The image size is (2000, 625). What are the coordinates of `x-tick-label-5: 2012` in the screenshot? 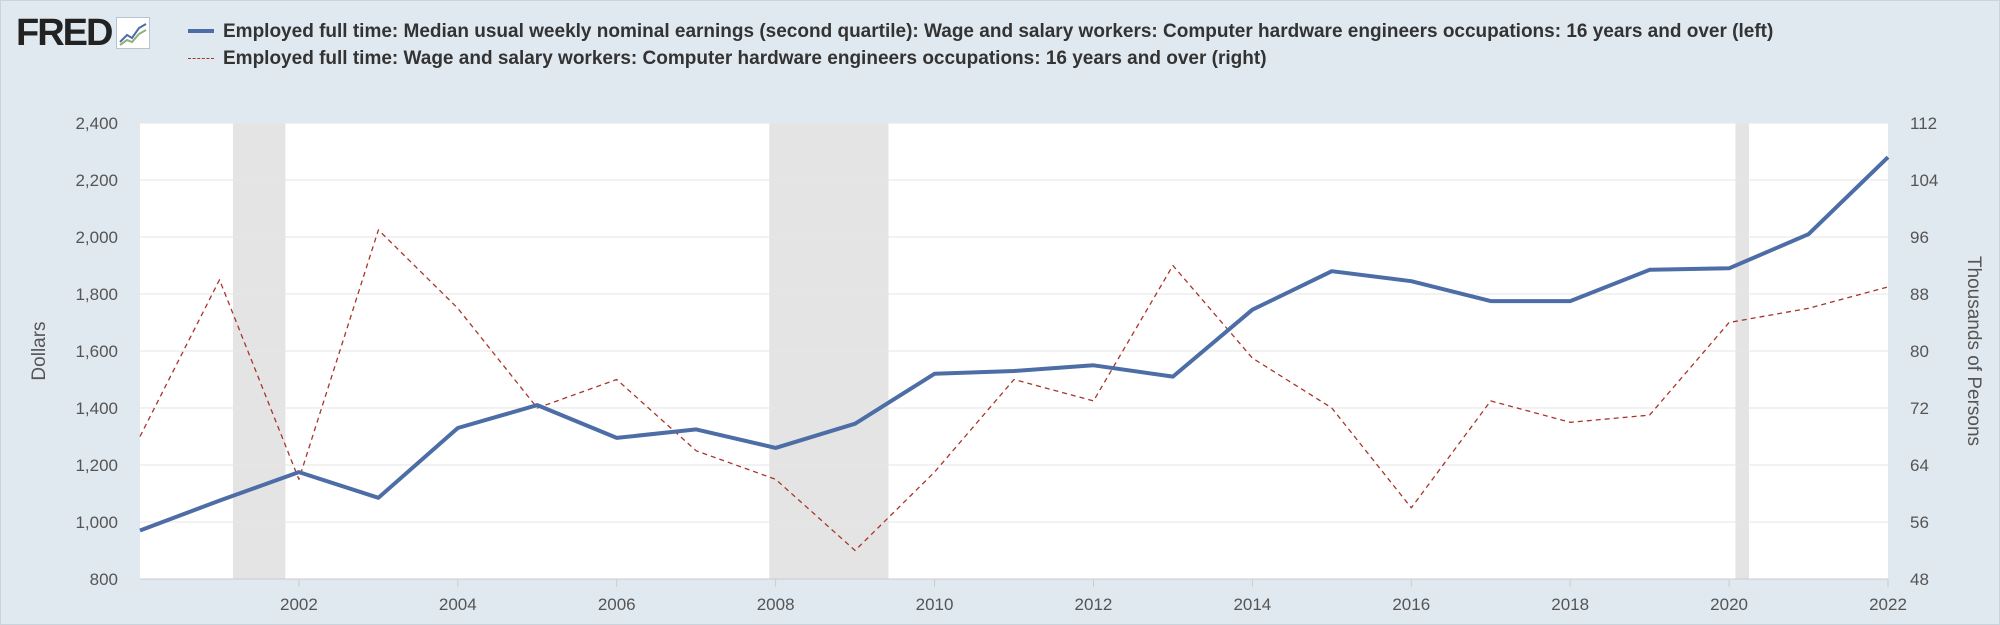 It's located at (1094, 604).